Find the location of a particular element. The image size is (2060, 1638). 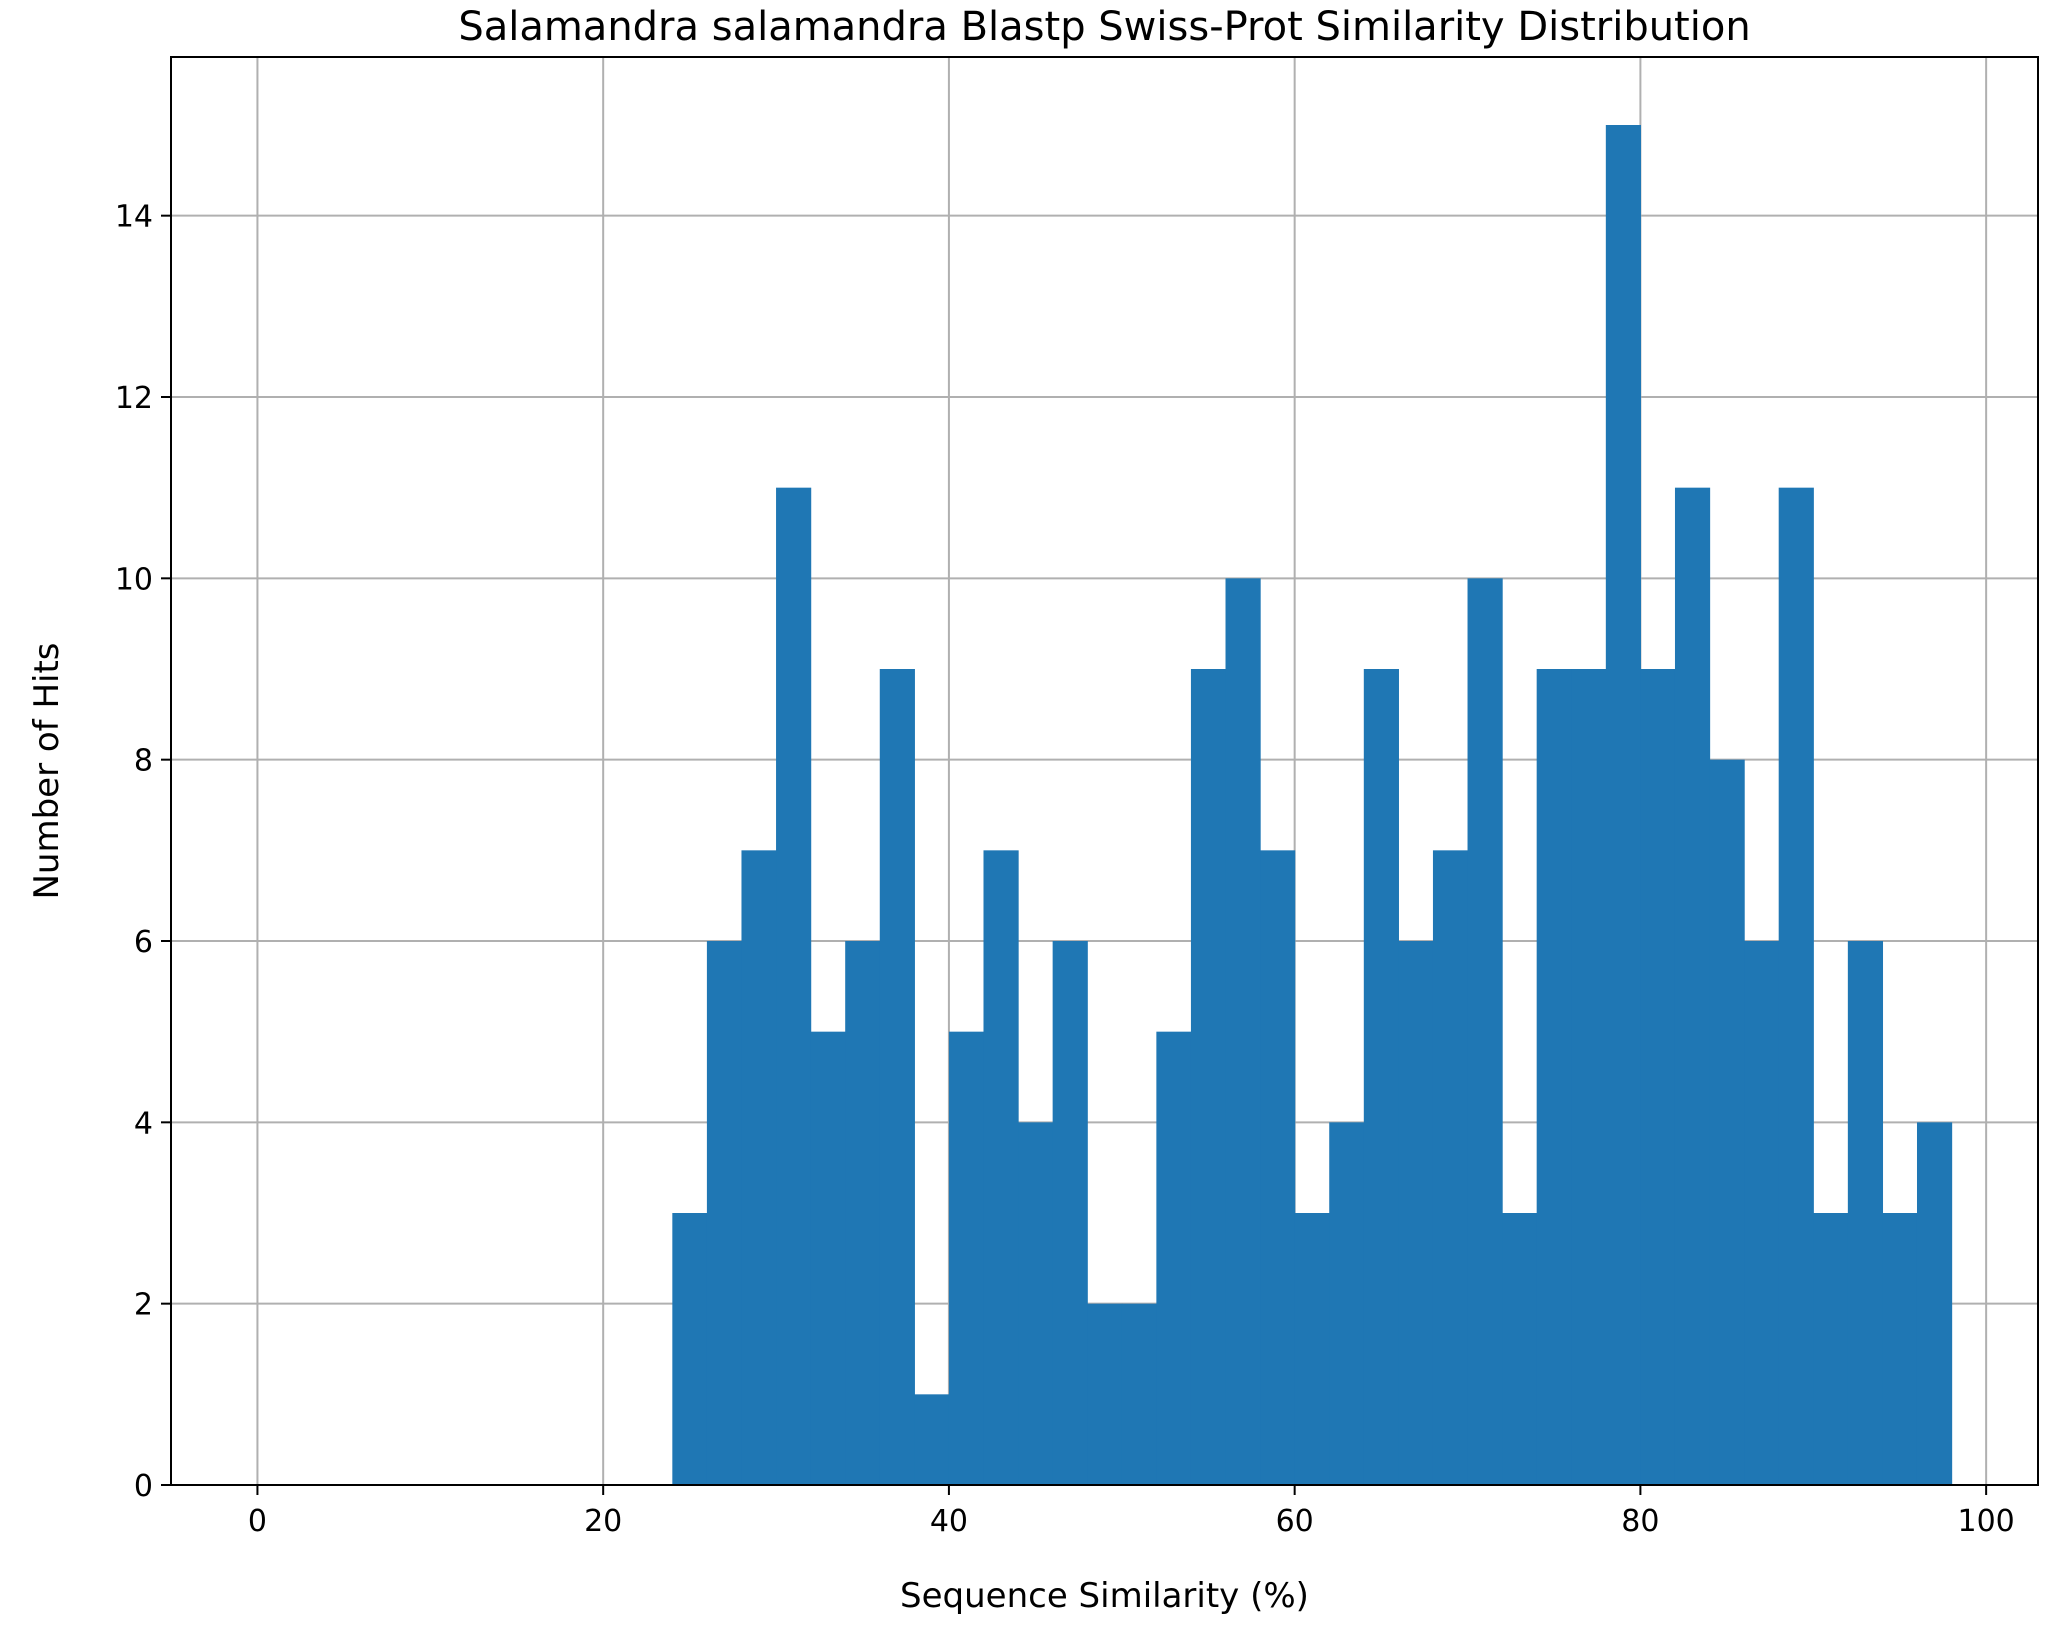

x-tick-label: 40 is located at coordinates (949, 1521).